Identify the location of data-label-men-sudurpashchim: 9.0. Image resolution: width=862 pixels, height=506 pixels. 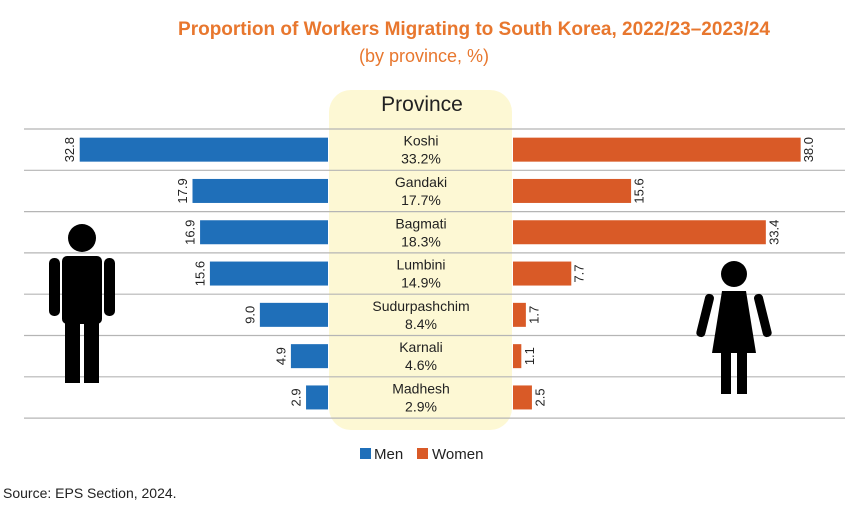
(249, 315).